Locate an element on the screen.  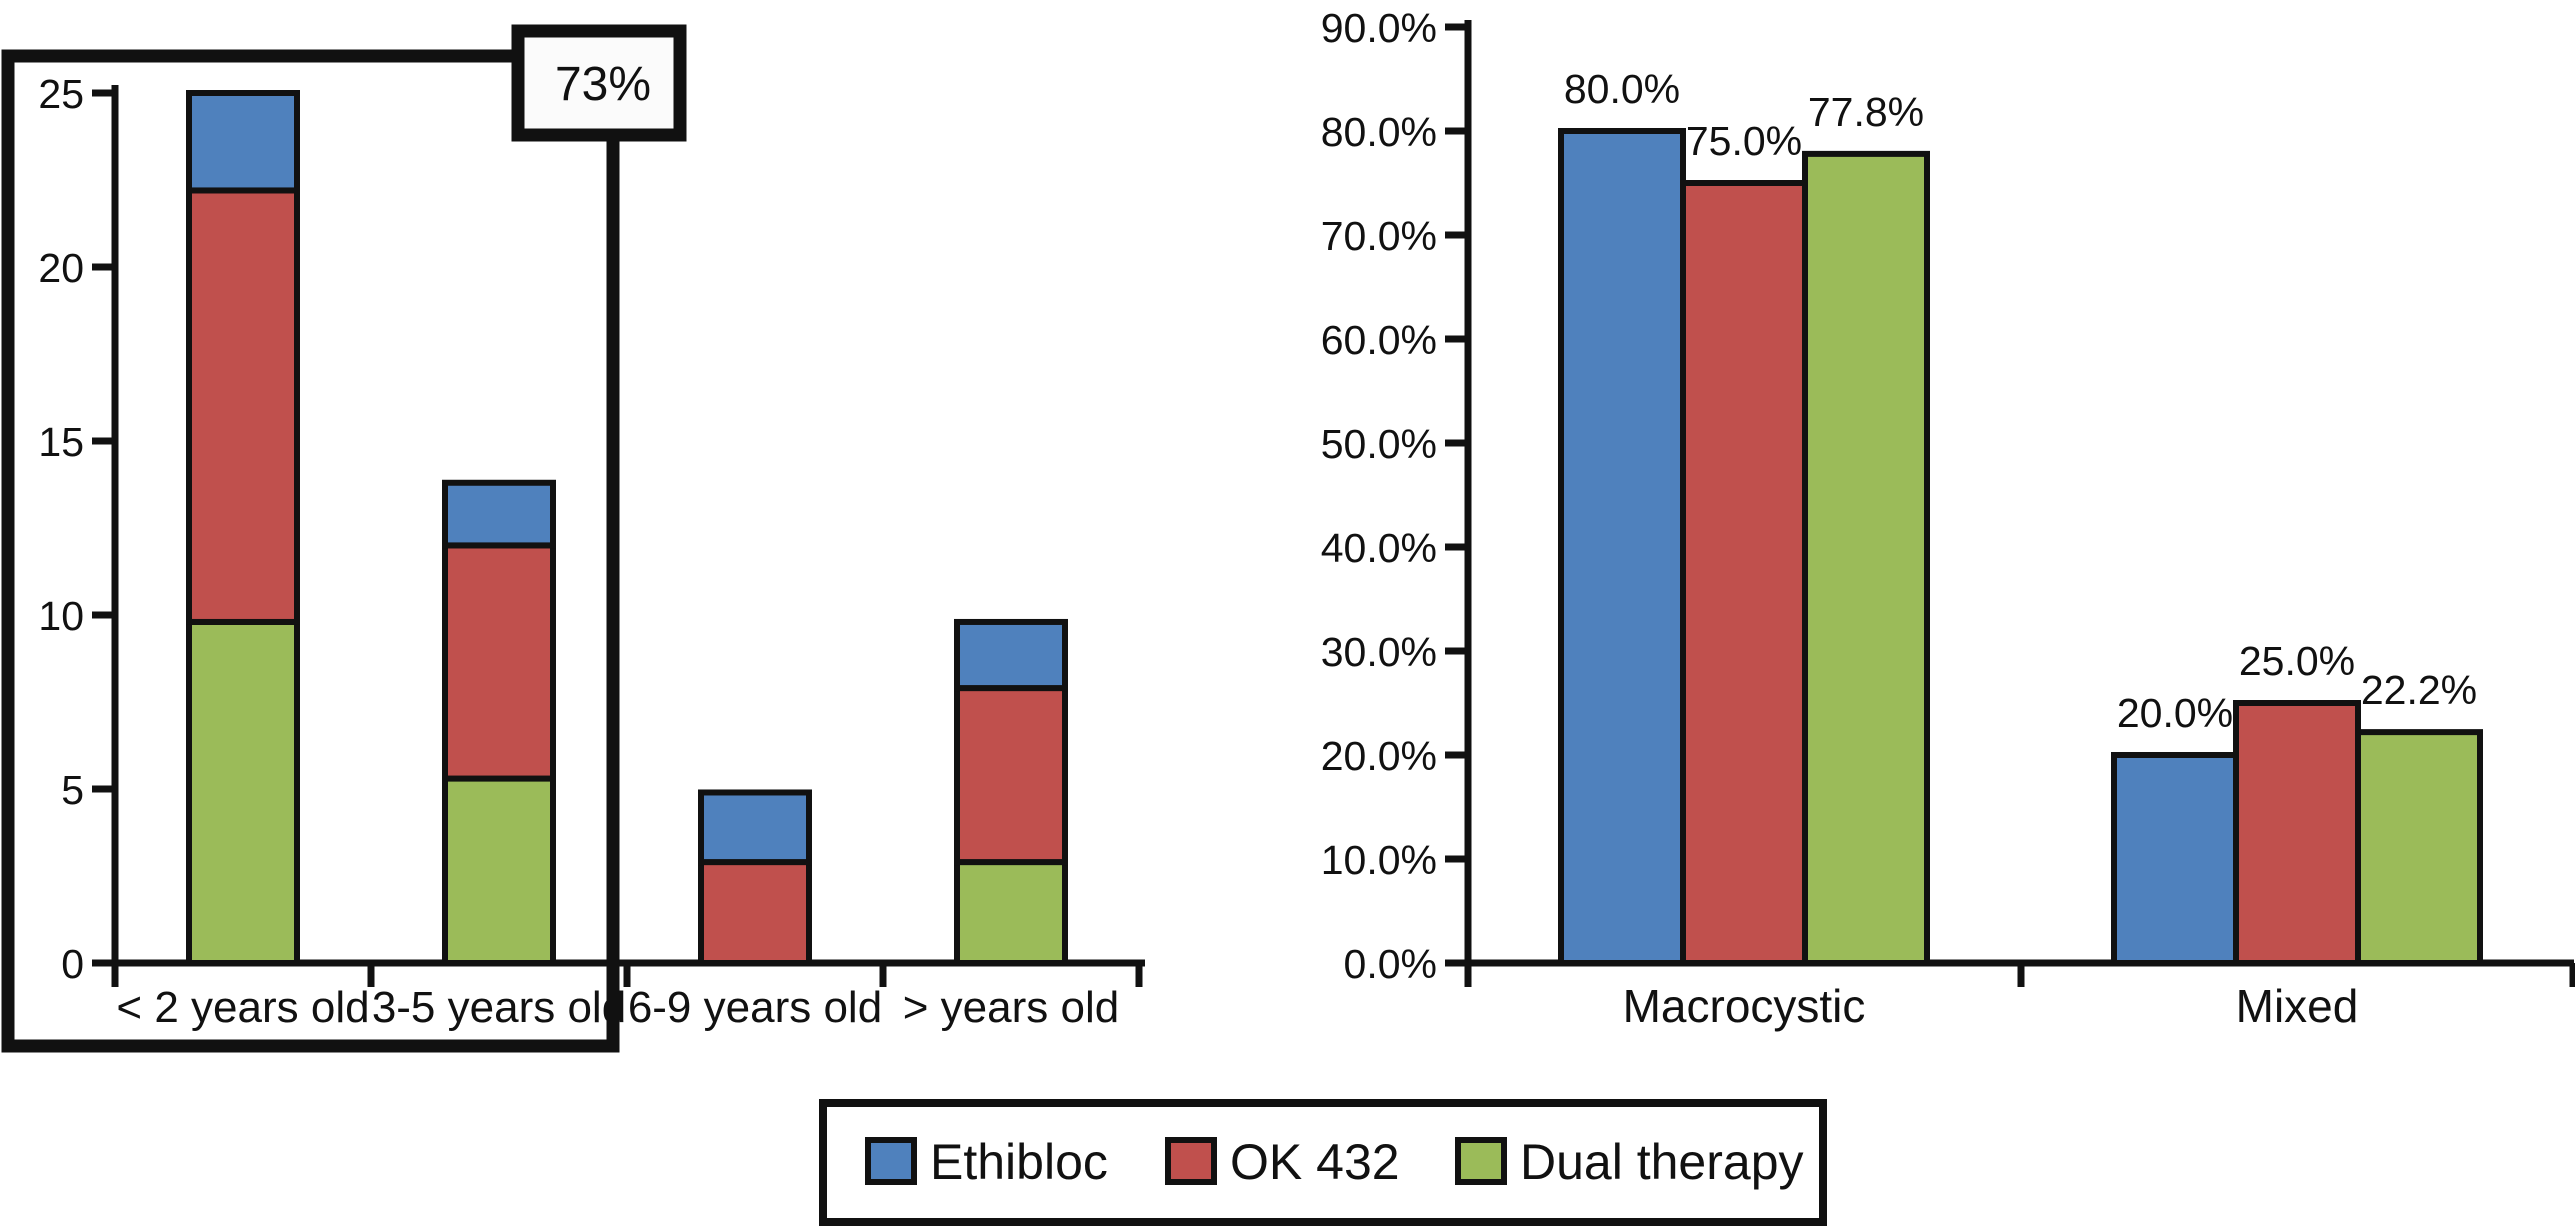
legend-swatch-dual-therapy is located at coordinates (1481, 1161).